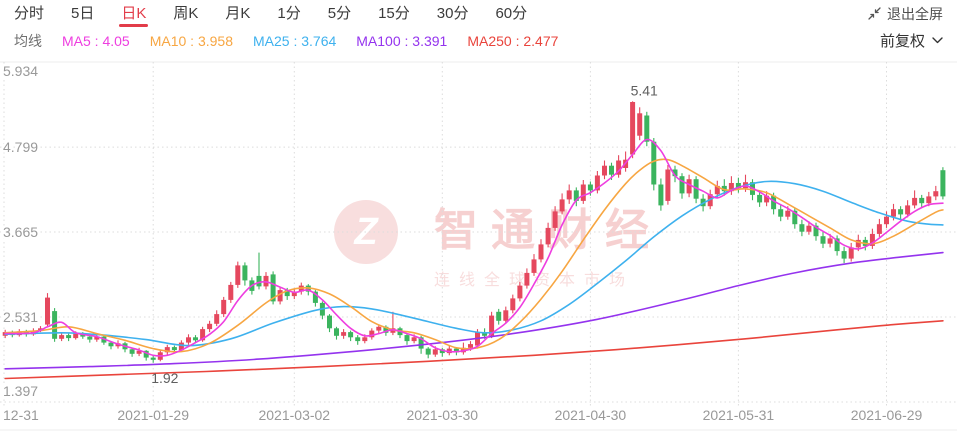  I want to click on y-axis-label: 2.531, so click(20, 317).